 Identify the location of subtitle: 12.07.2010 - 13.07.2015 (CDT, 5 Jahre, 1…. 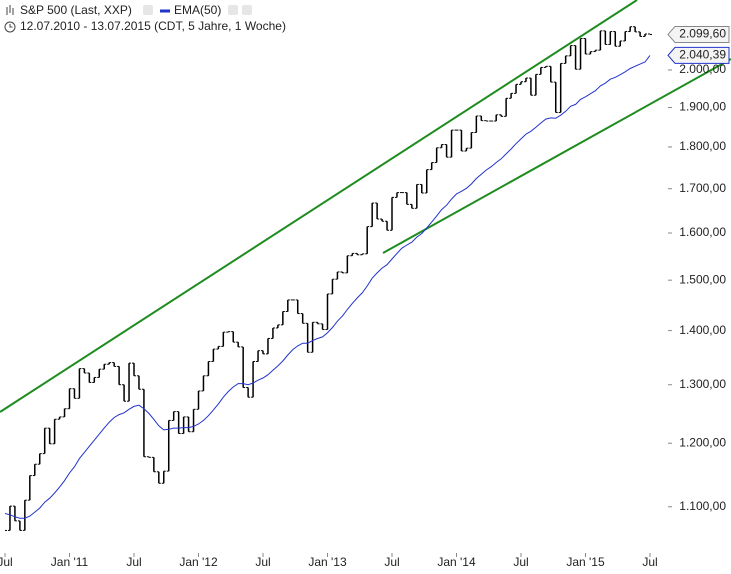
(153, 26).